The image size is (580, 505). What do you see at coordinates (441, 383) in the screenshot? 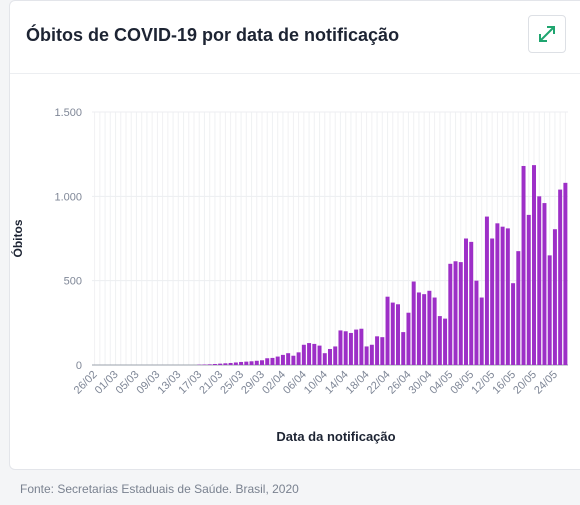
I see `x-tick-label: 04/05` at bounding box center [441, 383].